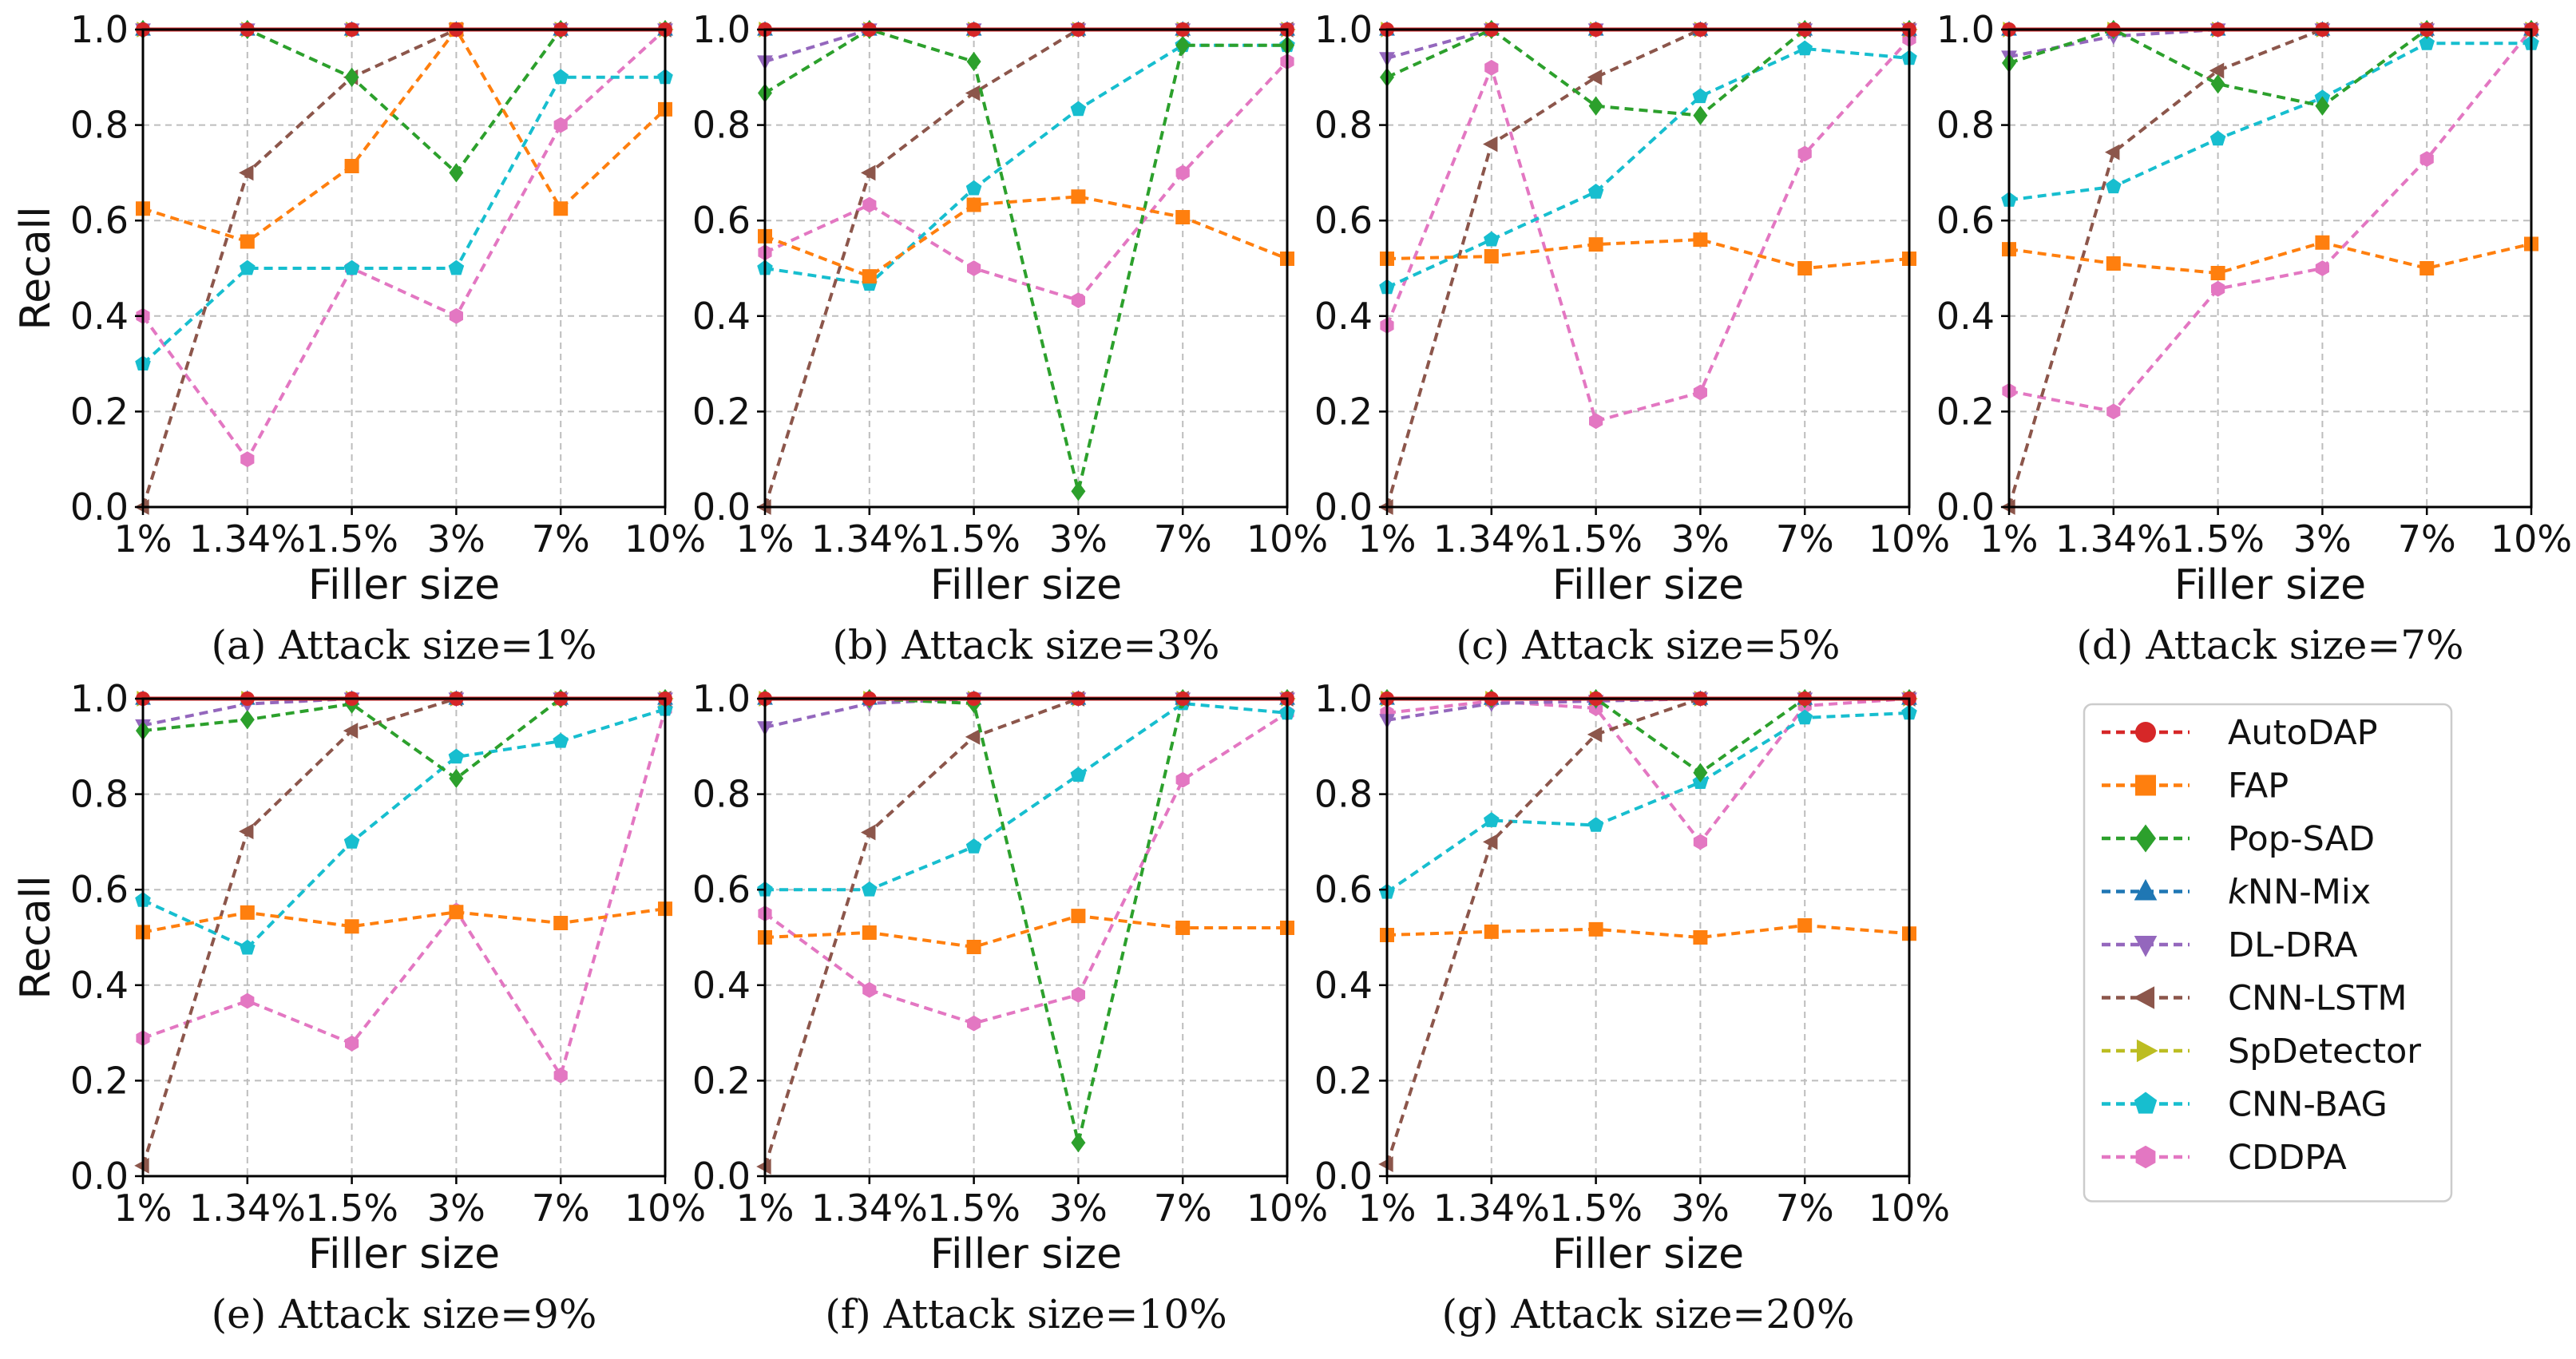  Describe the element at coordinates (2269, 645) in the screenshot. I see `subfigure-caption: (d) Attack size=7%` at that location.